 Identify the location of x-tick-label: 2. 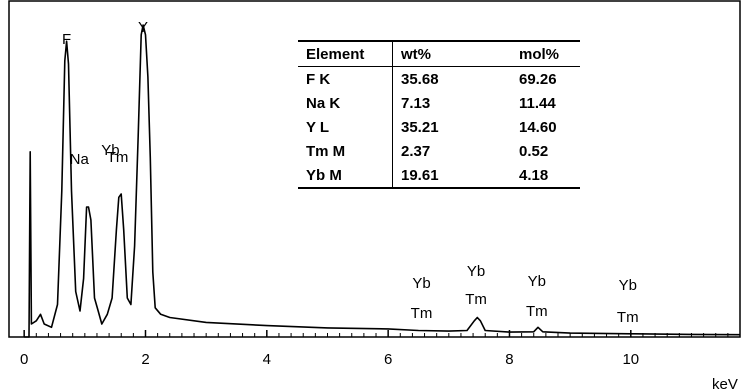
(145, 359).